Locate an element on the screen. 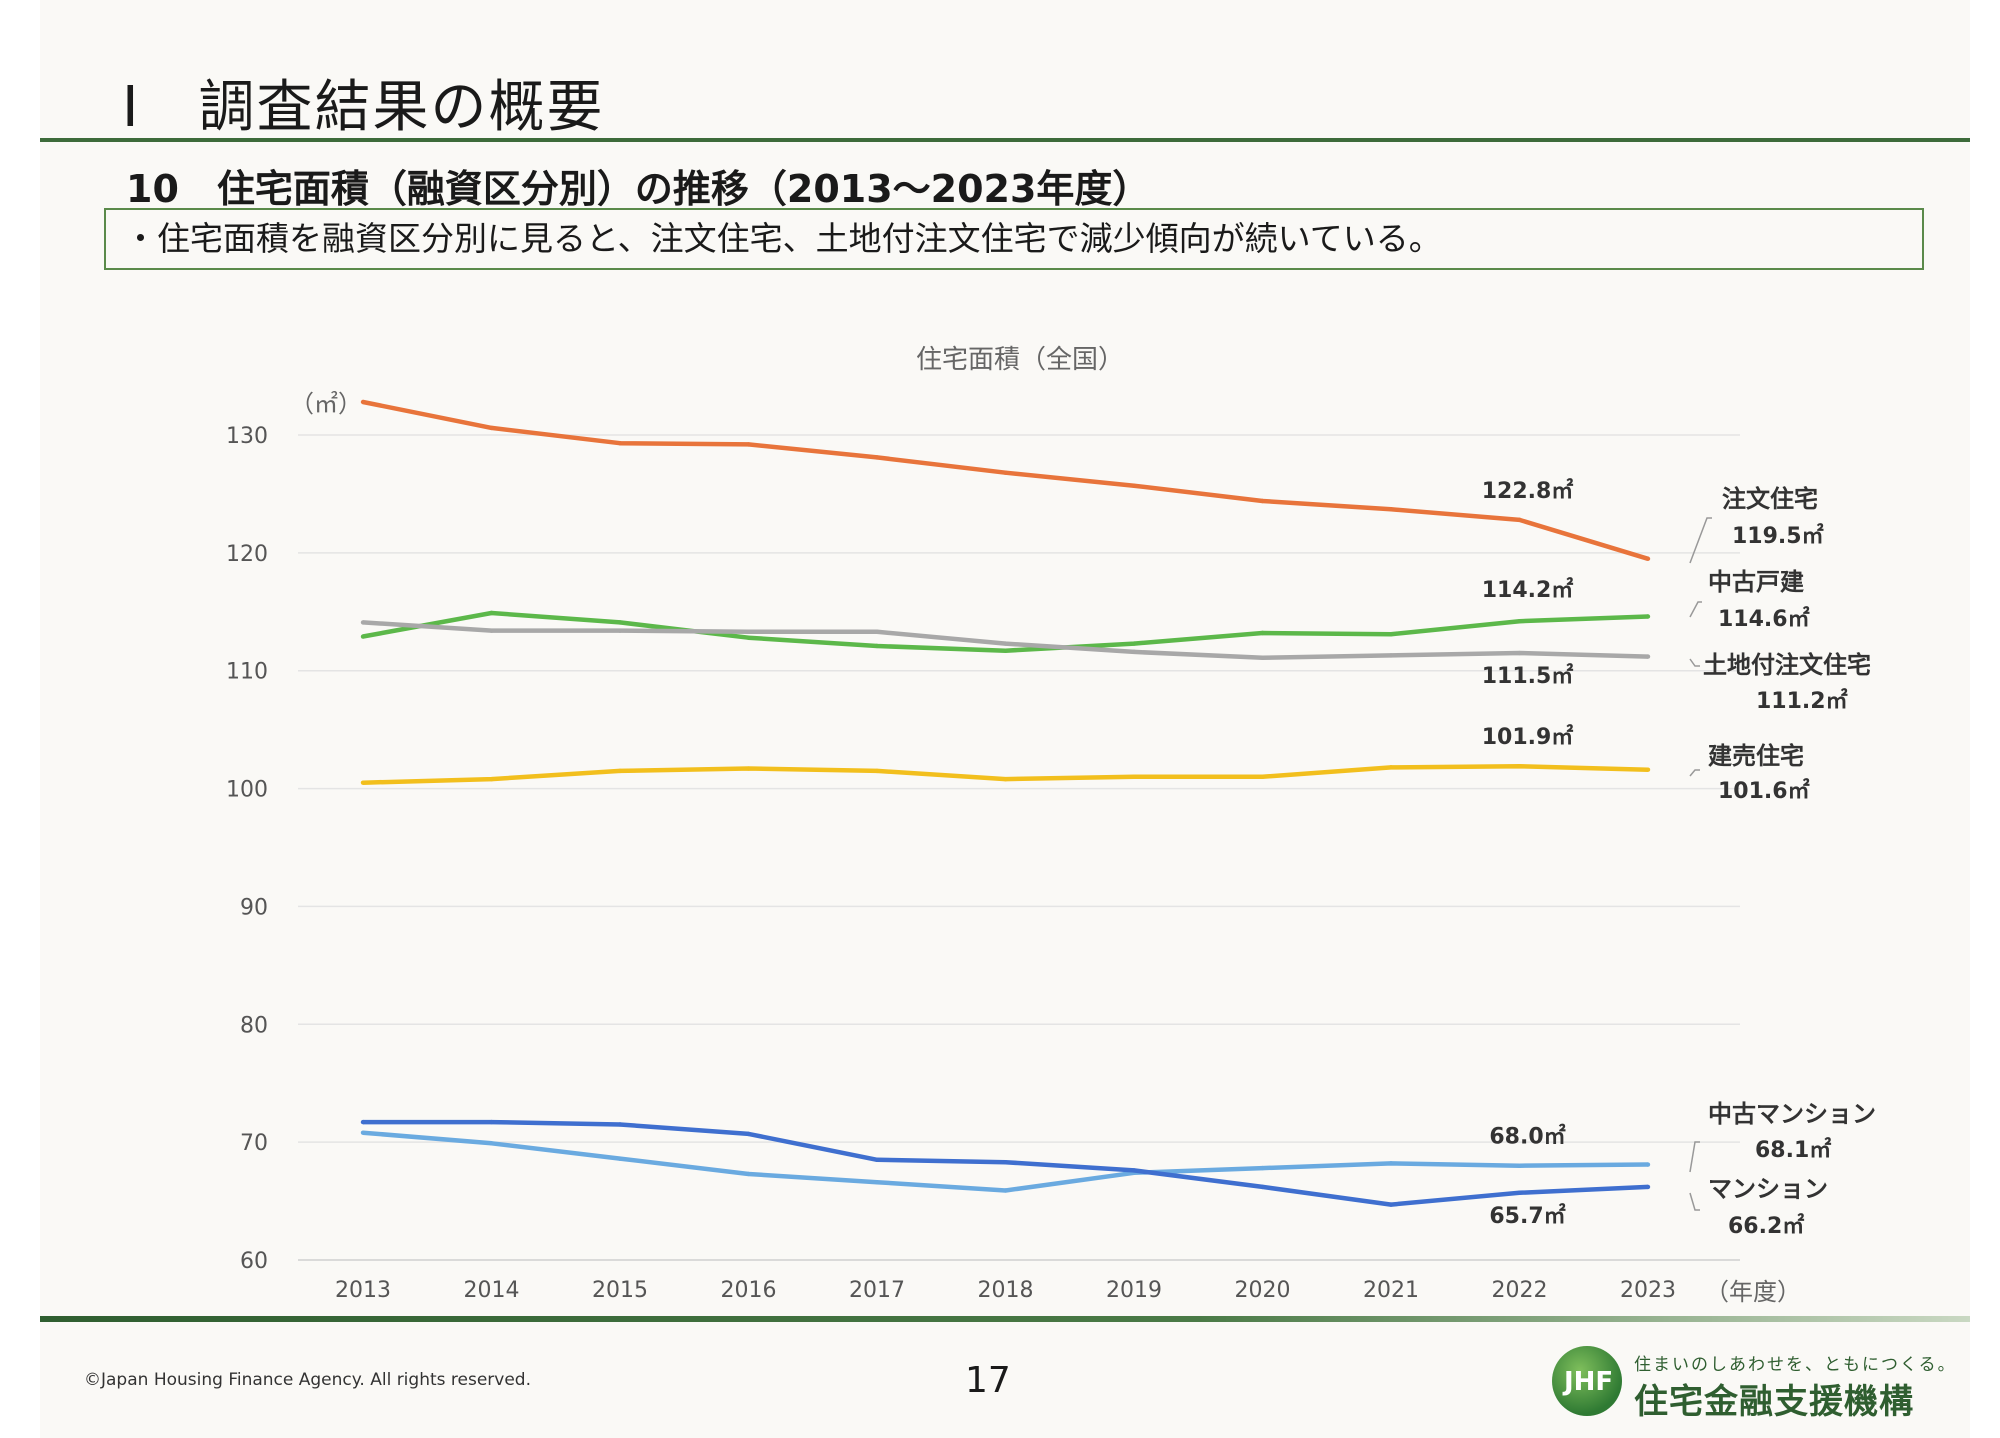  jhf-logo-icon: JHF is located at coordinates (1587, 1381).